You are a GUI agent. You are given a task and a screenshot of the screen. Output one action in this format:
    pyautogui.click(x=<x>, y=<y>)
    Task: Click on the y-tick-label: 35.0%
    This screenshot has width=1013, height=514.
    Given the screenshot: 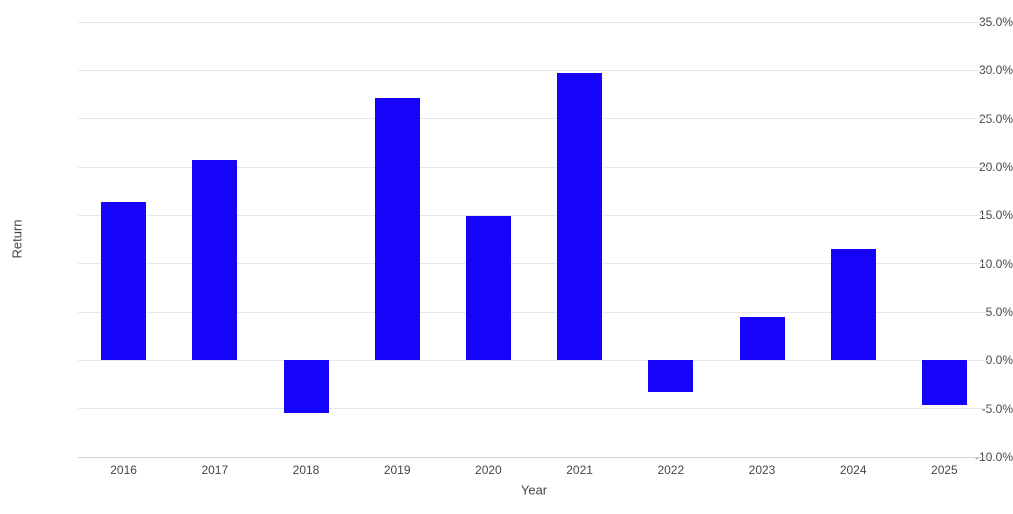 What is the action you would take?
    pyautogui.click(x=995, y=22)
    